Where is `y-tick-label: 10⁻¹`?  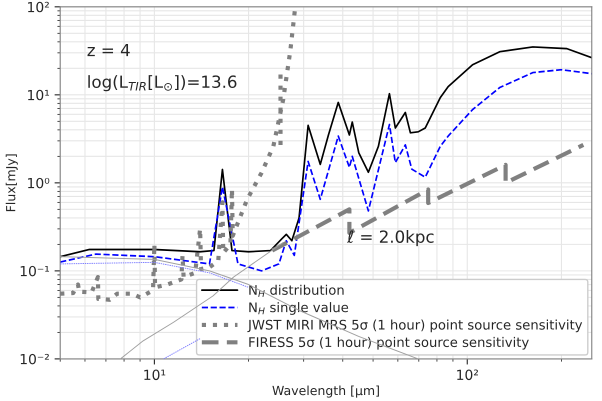 y-tick-label: 10⁻¹ is located at coordinates (35, 271).